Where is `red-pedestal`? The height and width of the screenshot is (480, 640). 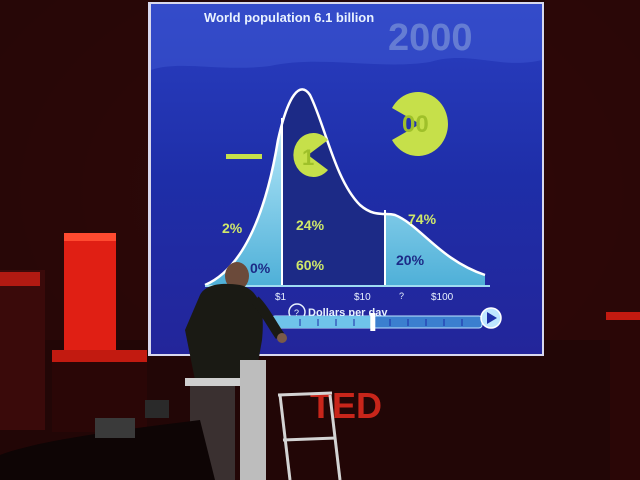
red-pedestal is located at coordinates (90, 292).